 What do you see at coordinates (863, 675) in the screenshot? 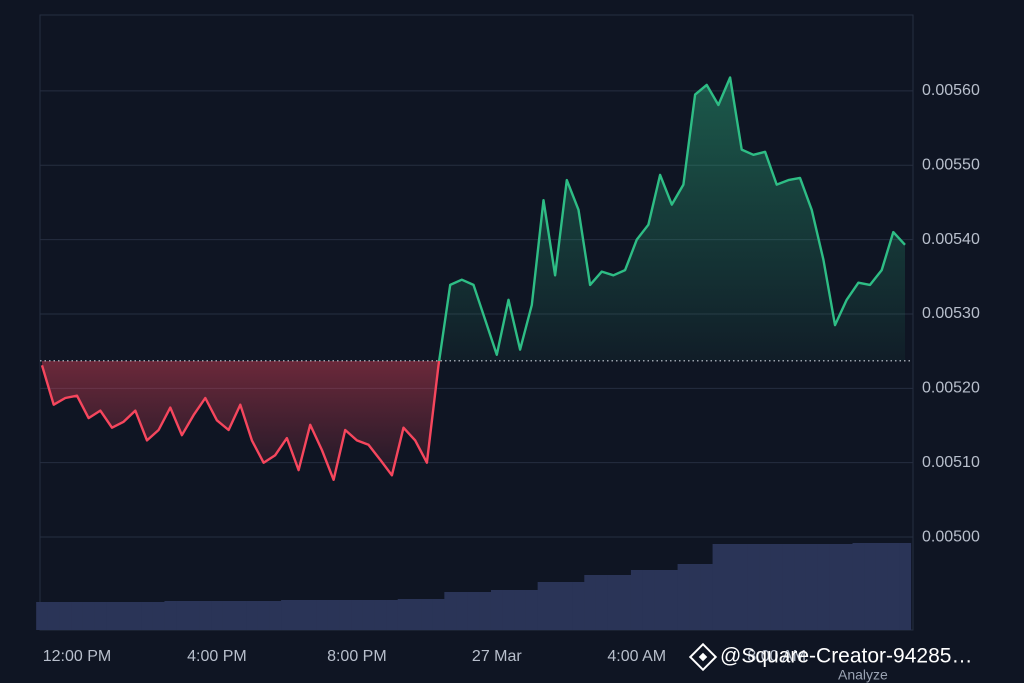
I see `footer-note: Analyze` at bounding box center [863, 675].